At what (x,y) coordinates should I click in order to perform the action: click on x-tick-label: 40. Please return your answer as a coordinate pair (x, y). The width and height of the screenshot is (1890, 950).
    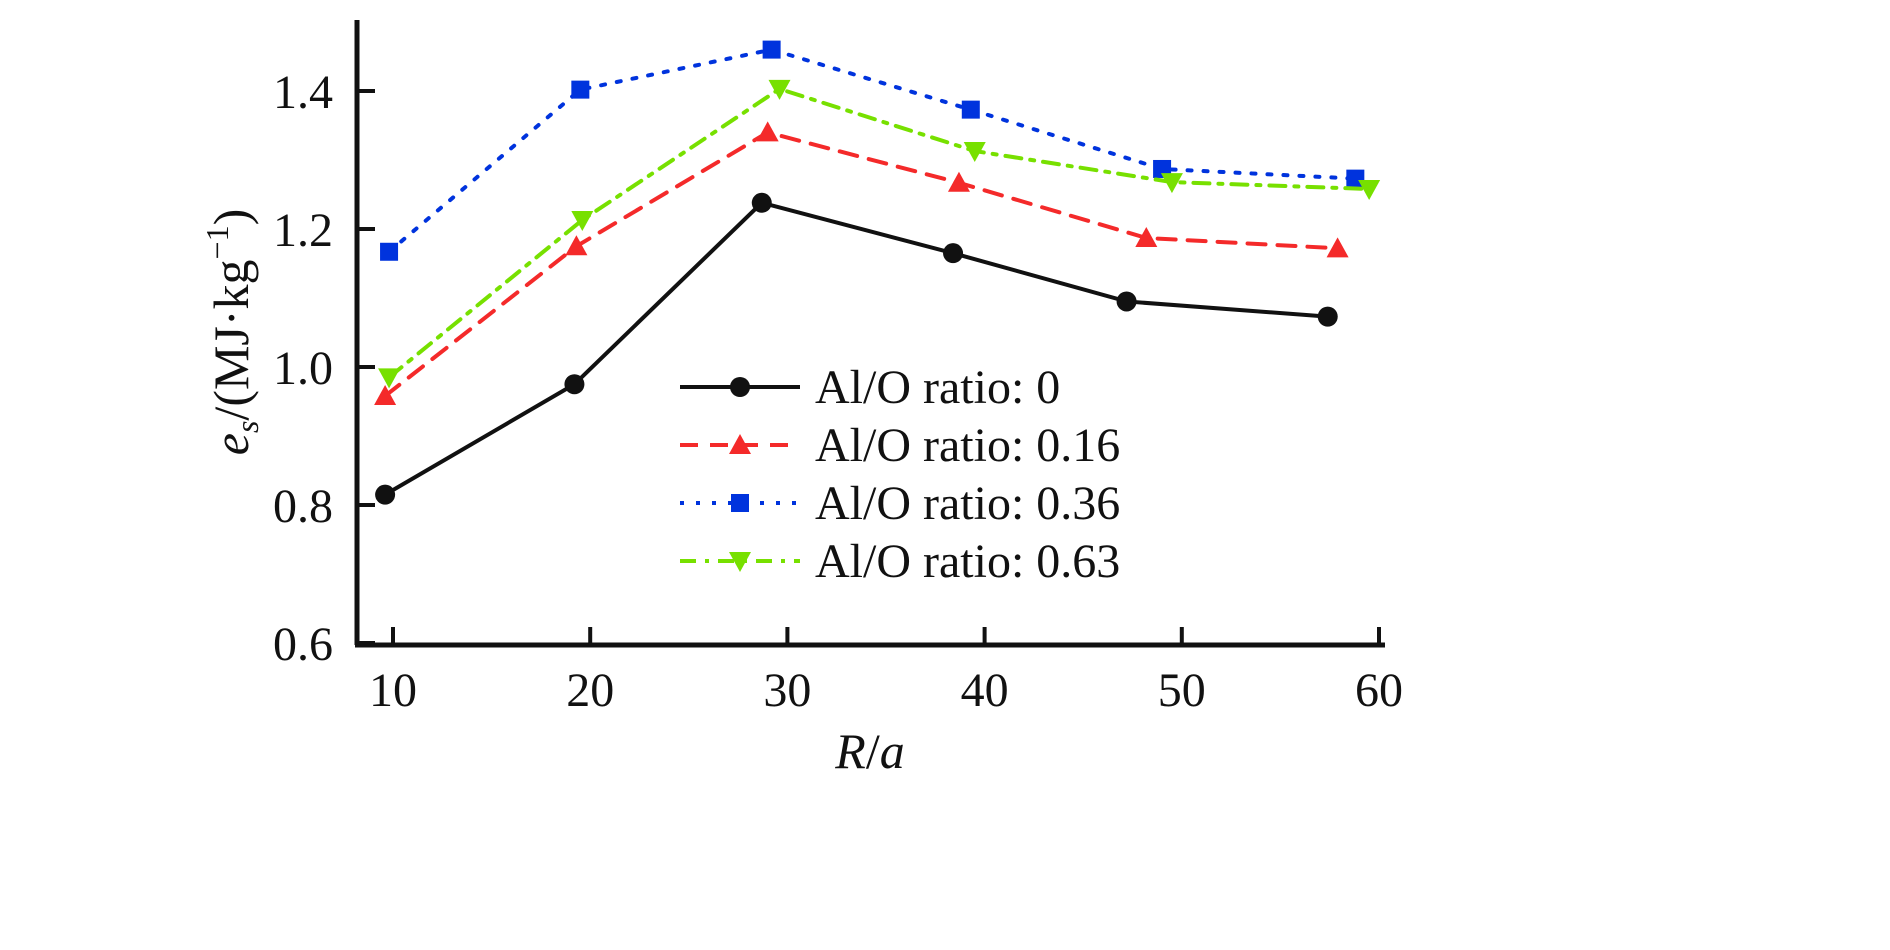
    Looking at the image, I should click on (985, 690).